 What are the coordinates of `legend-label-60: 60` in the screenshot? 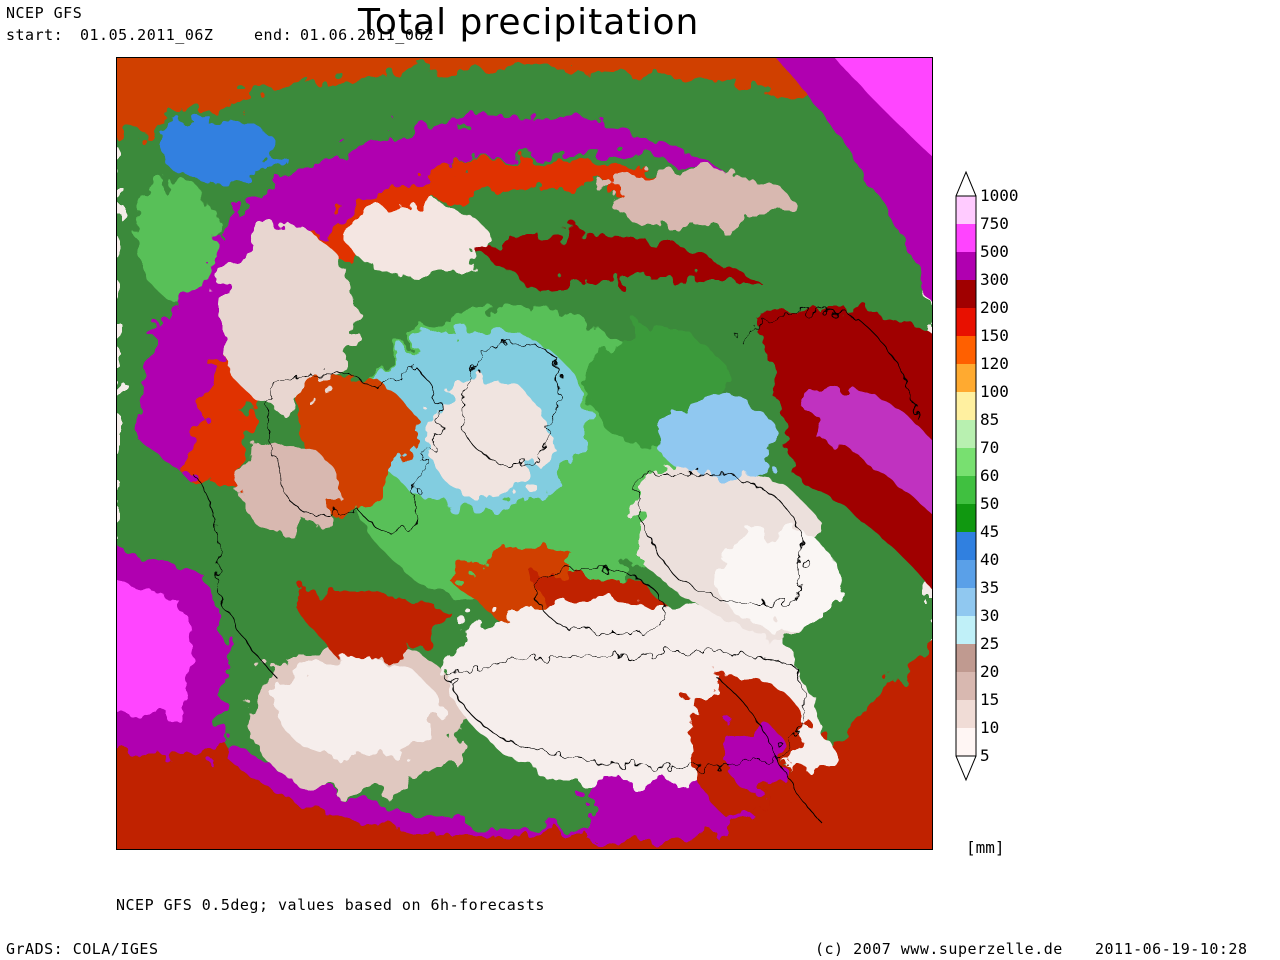 It's located at (990, 475).